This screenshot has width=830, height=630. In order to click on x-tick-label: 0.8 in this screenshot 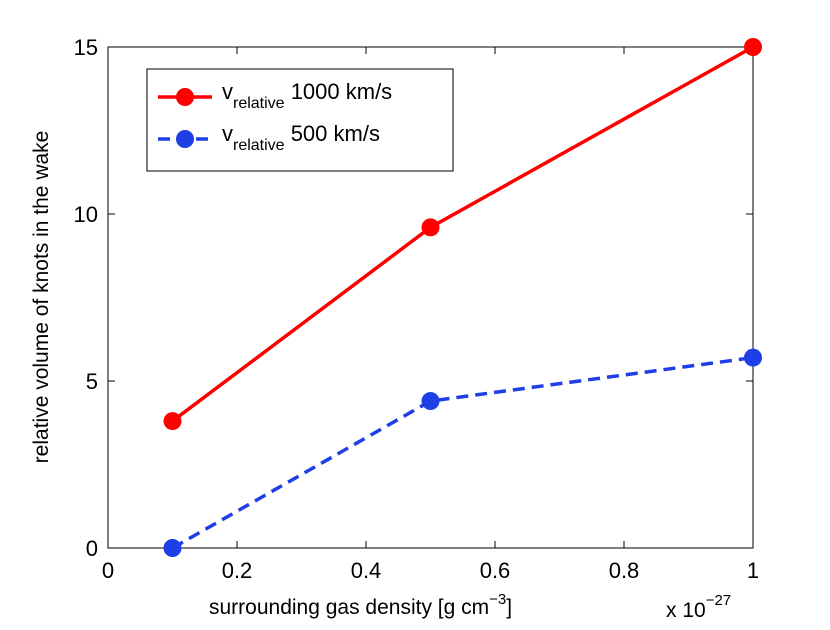, I will do `click(624, 570)`.